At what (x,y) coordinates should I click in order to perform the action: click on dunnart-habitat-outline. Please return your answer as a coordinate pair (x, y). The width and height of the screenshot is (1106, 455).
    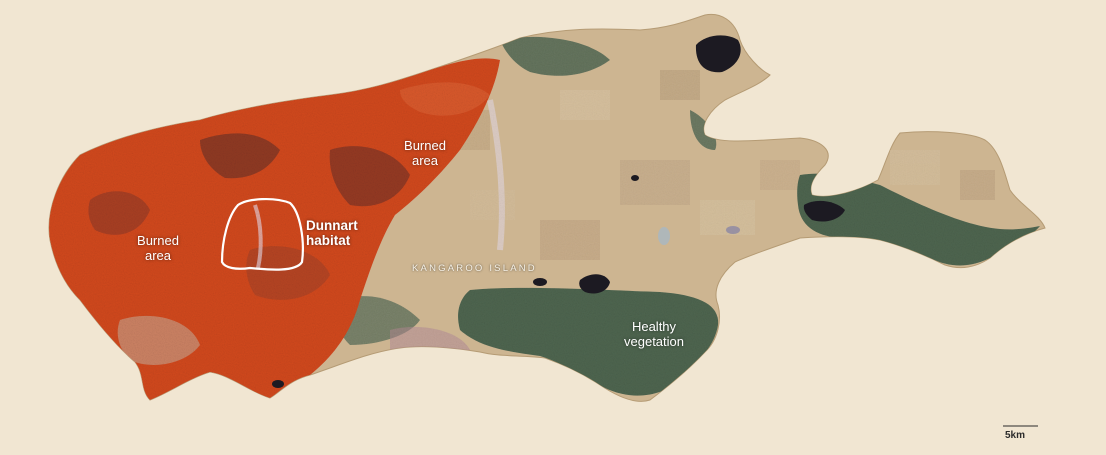
    Looking at the image, I should click on (262, 234).